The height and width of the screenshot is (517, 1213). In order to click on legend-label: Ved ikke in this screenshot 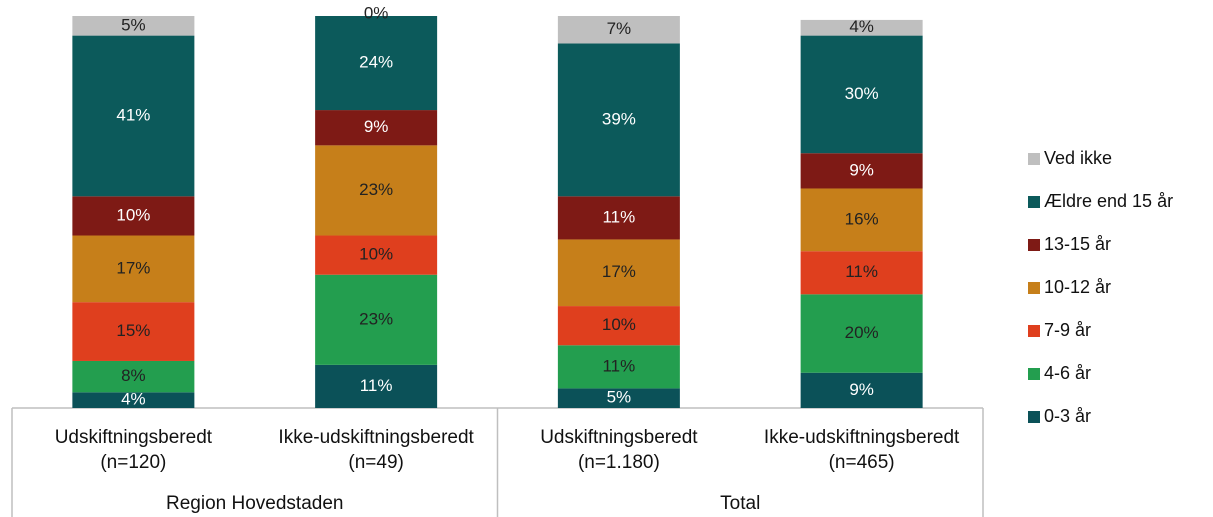, I will do `click(1078, 158)`.